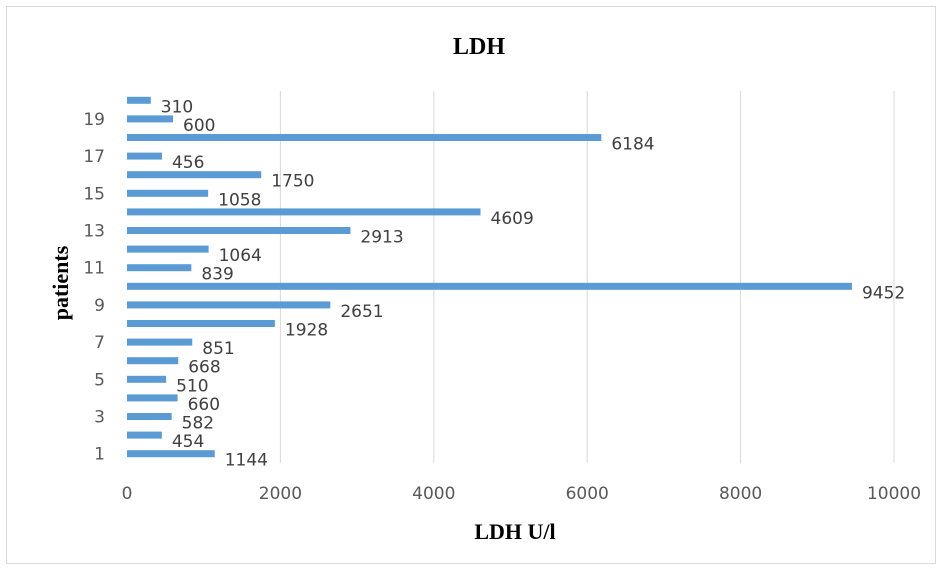  Describe the element at coordinates (204, 368) in the screenshot. I see `data-label-patient-6: 668` at that location.